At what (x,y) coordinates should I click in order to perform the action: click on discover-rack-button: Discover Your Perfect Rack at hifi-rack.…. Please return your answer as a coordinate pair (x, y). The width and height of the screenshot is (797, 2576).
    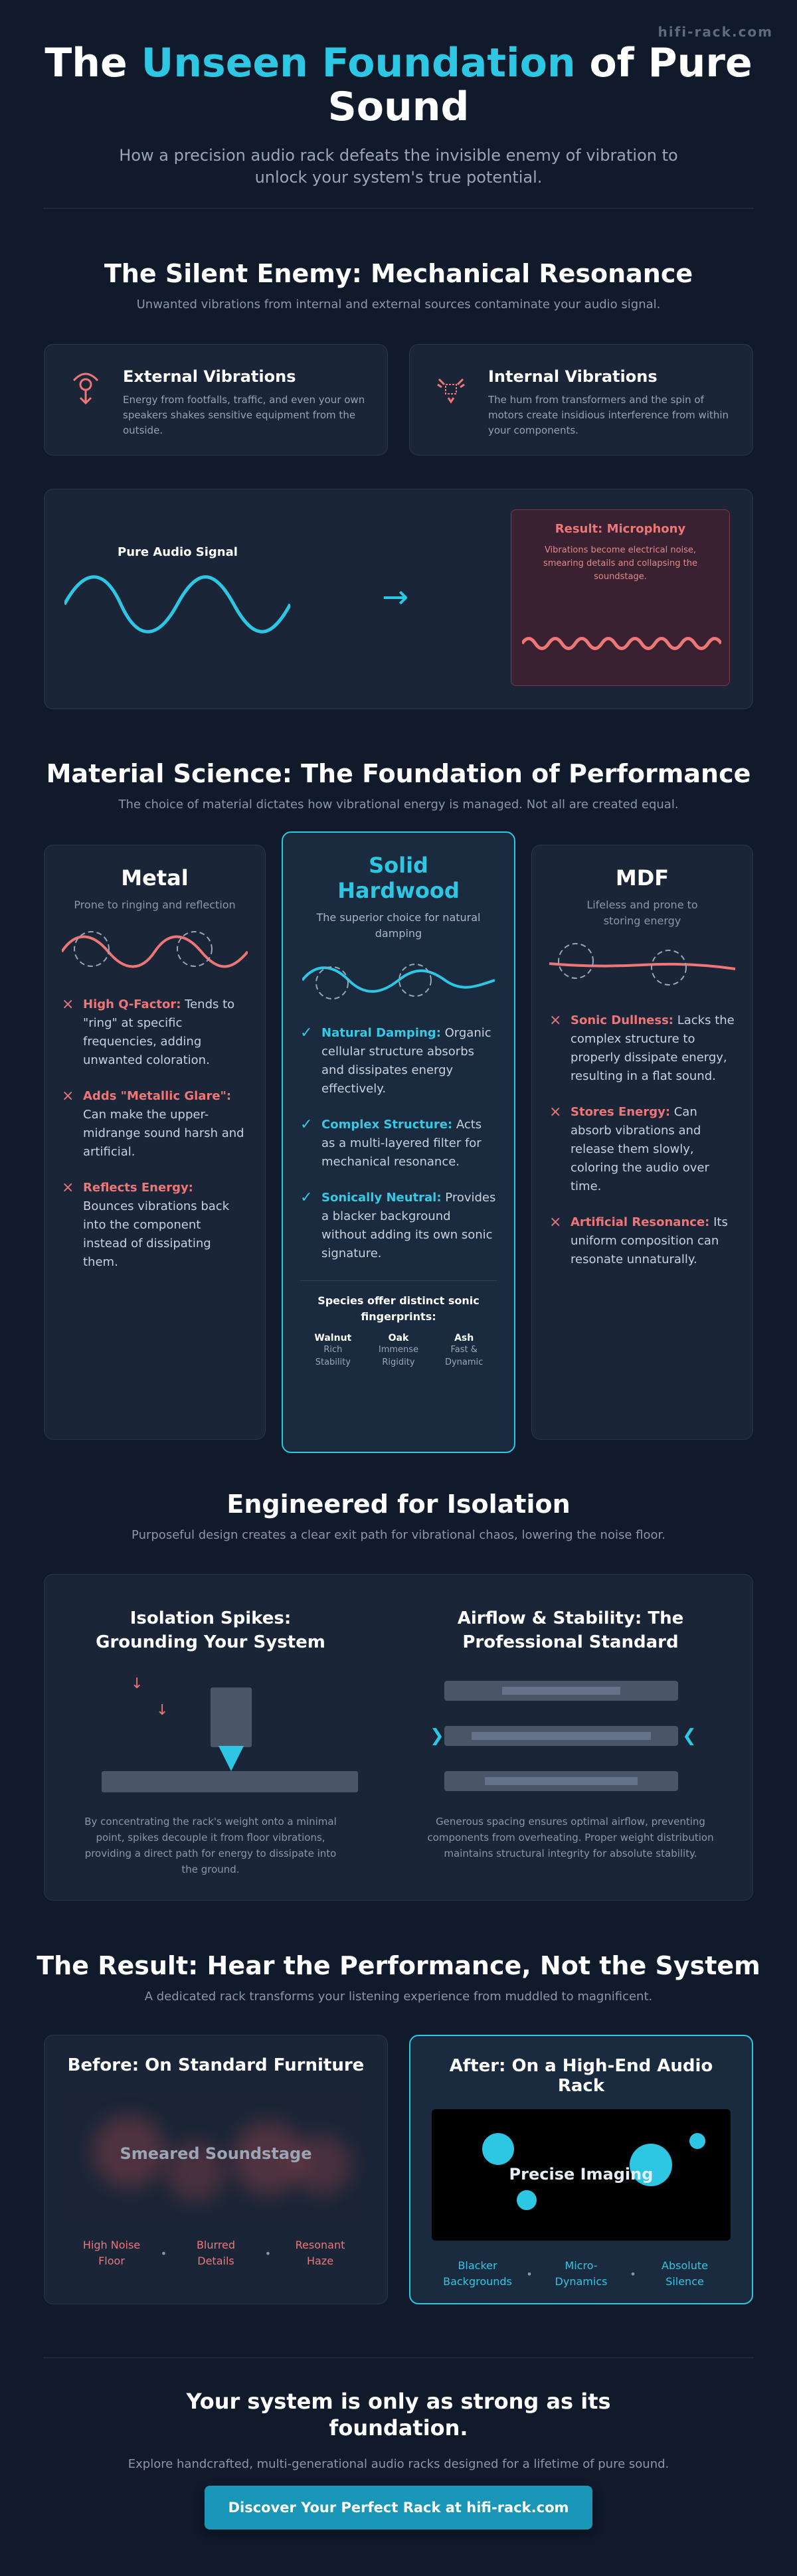
    Looking at the image, I should click on (398, 2508).